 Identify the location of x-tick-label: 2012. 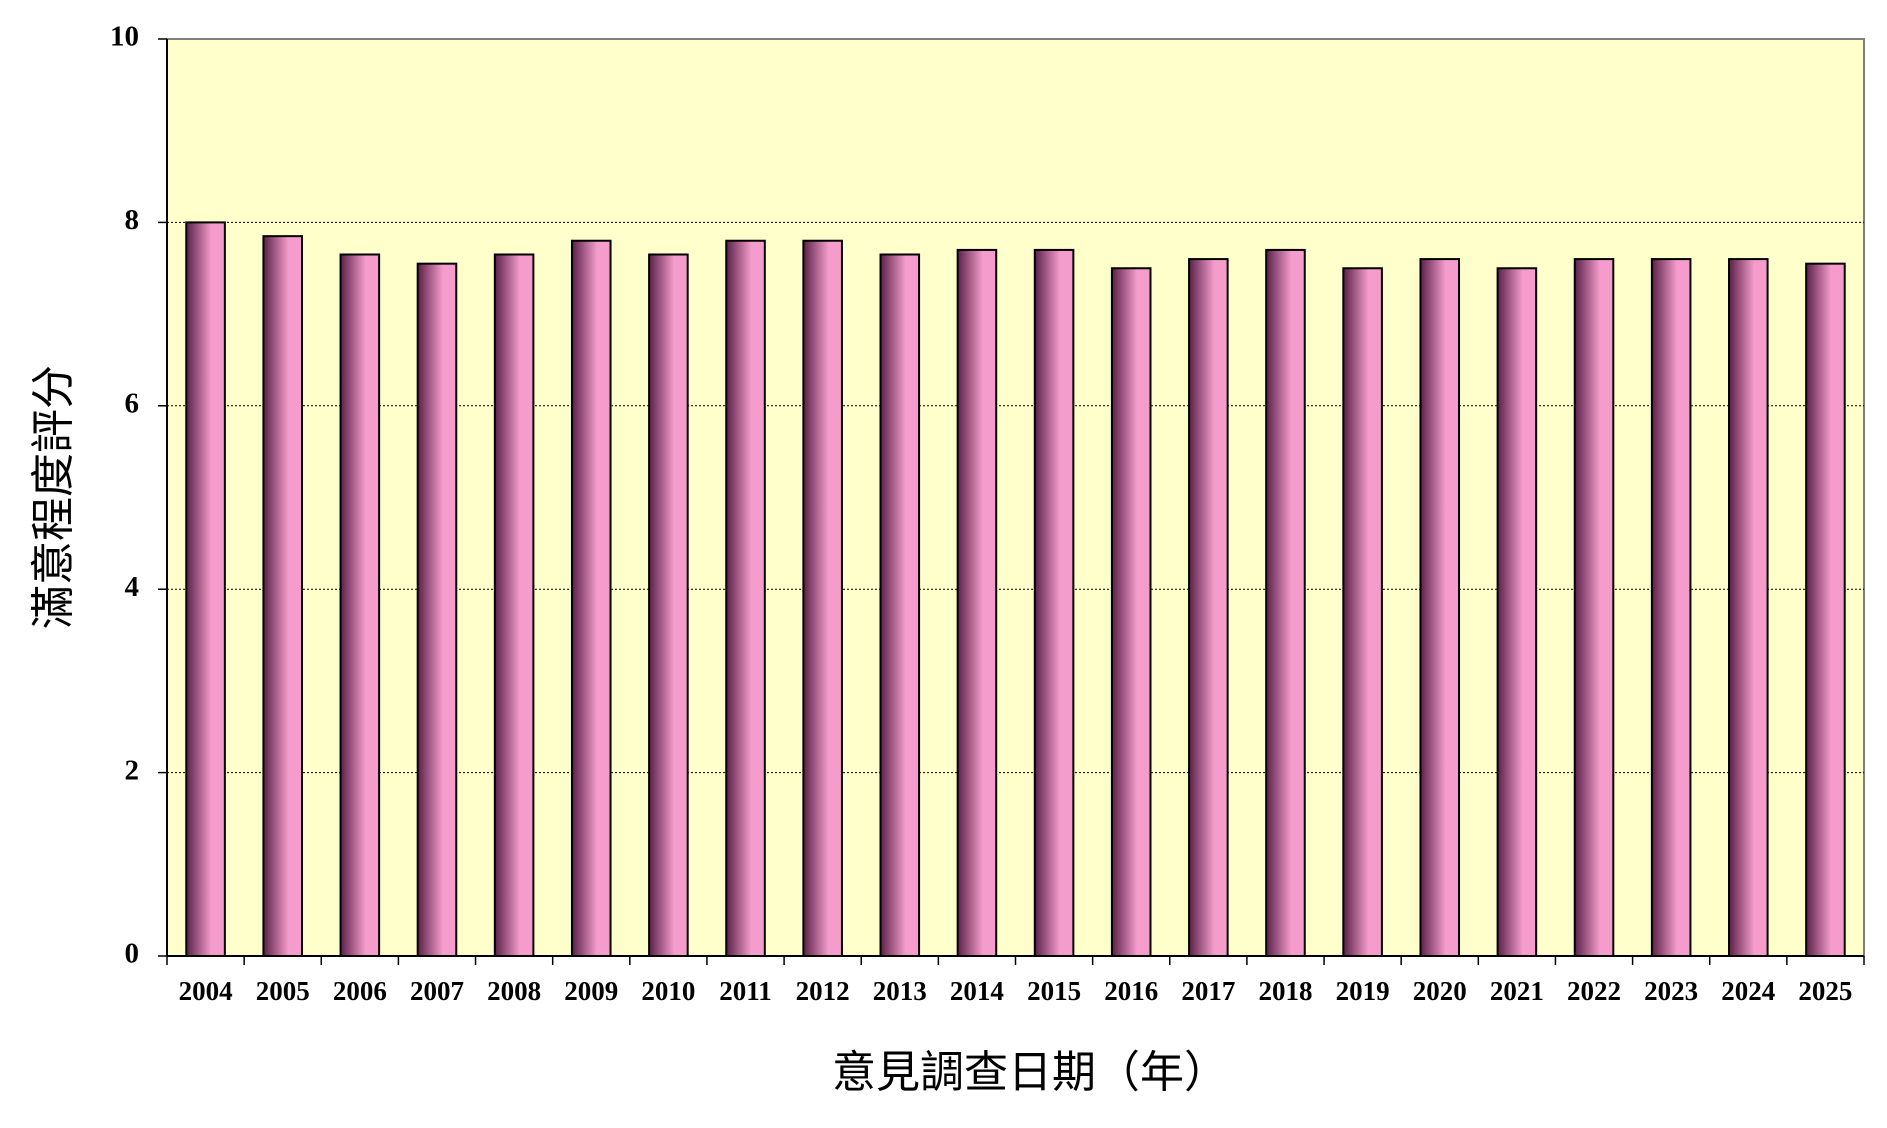
(823, 991).